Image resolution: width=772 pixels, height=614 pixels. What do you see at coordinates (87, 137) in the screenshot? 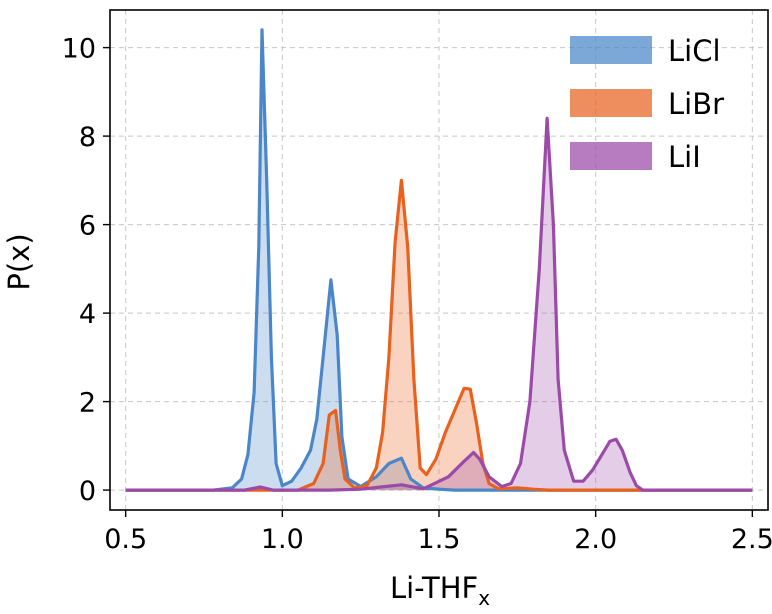
I see `y-tick-label: 8` at bounding box center [87, 137].